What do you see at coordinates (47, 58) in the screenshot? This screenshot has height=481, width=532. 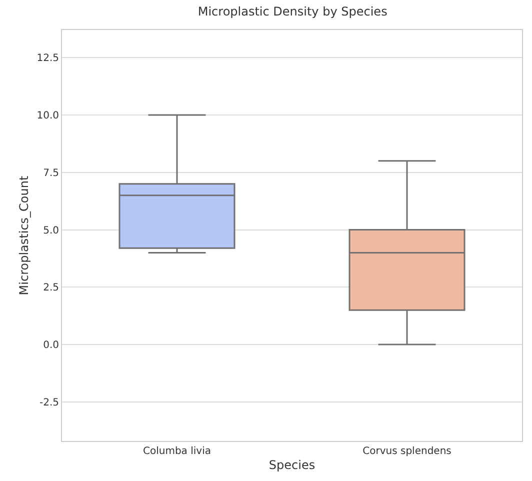 I see `y-tick-label: 12.5` at bounding box center [47, 58].